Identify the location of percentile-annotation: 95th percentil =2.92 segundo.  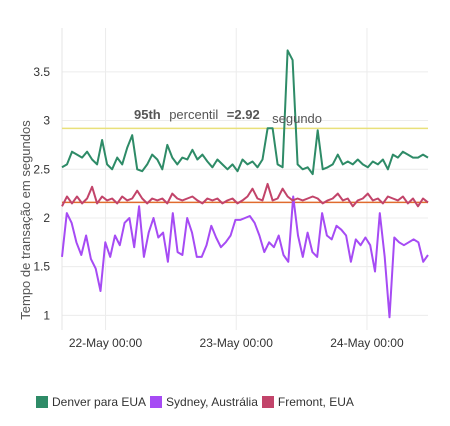
(228, 116).